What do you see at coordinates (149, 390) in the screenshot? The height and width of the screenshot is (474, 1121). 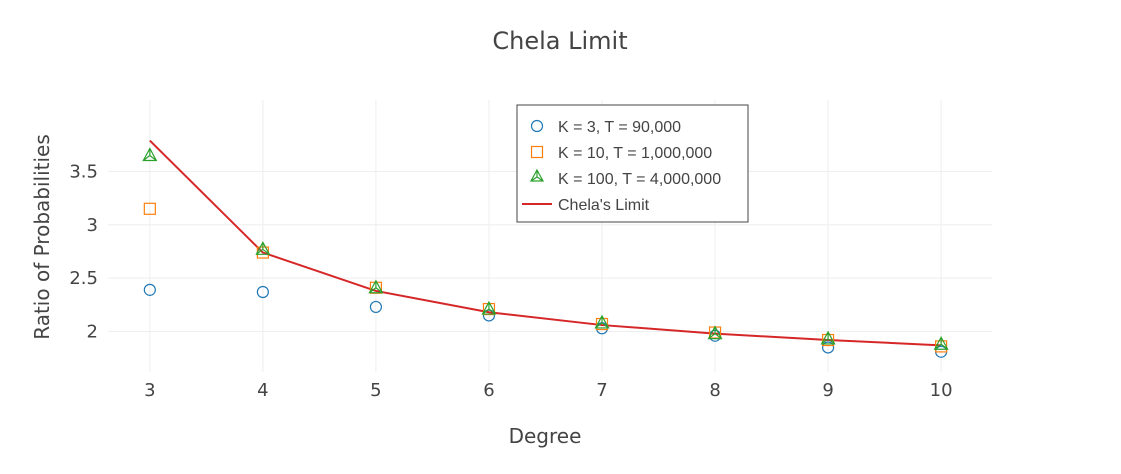 I see `x-tick-label: 3` at bounding box center [149, 390].